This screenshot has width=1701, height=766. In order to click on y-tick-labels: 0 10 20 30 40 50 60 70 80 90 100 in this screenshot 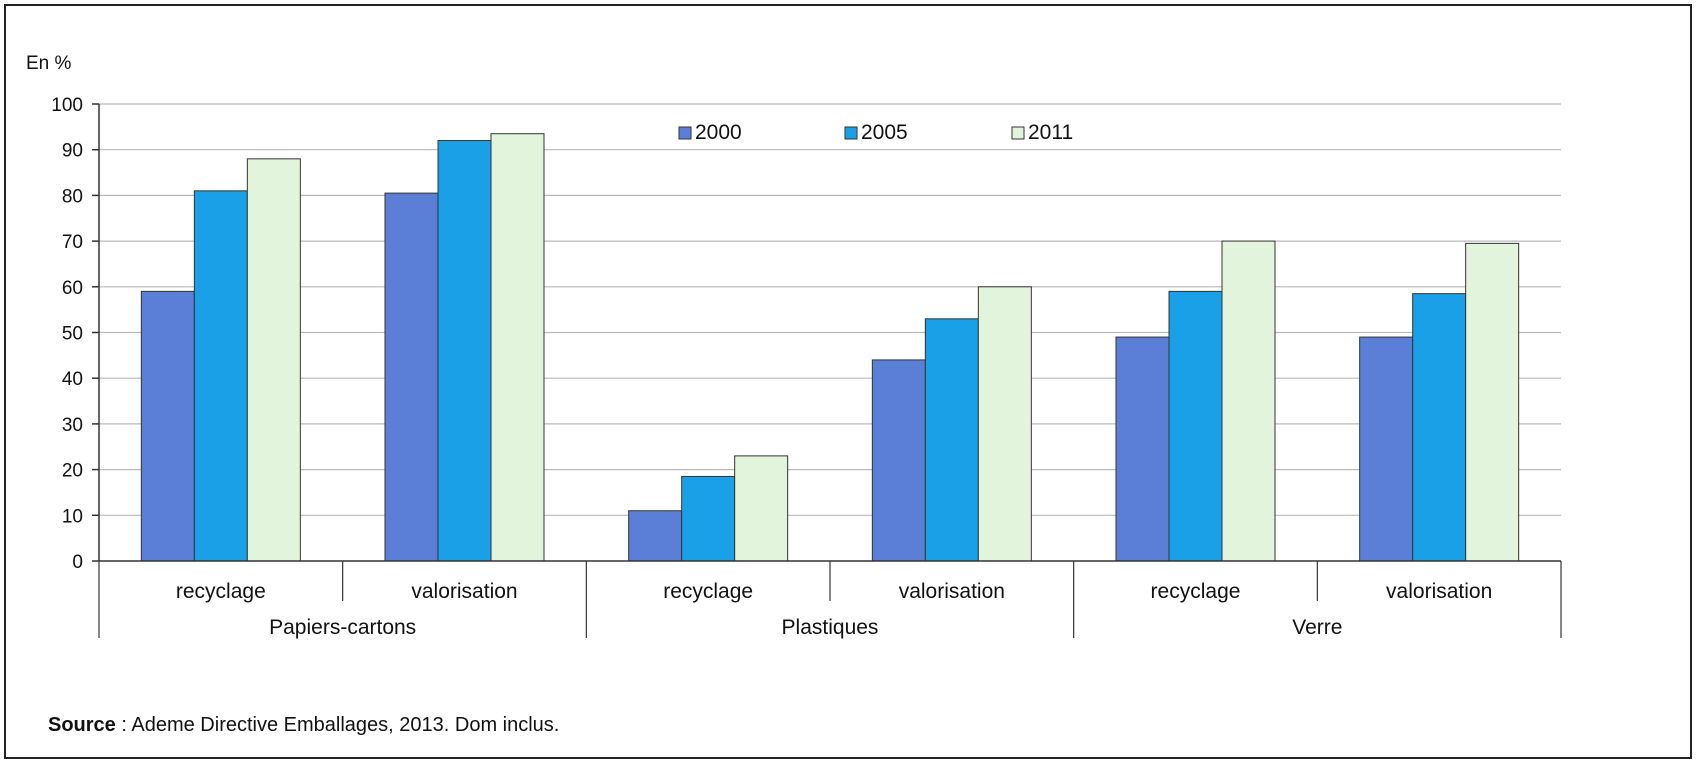, I will do `click(67, 334)`.